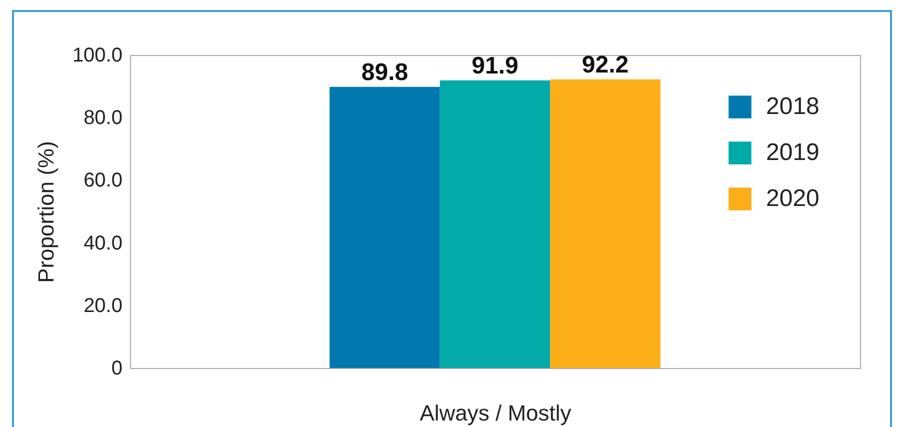 The height and width of the screenshot is (427, 911). What do you see at coordinates (103, 243) in the screenshot?
I see `y-tick-label: 40.0` at bounding box center [103, 243].